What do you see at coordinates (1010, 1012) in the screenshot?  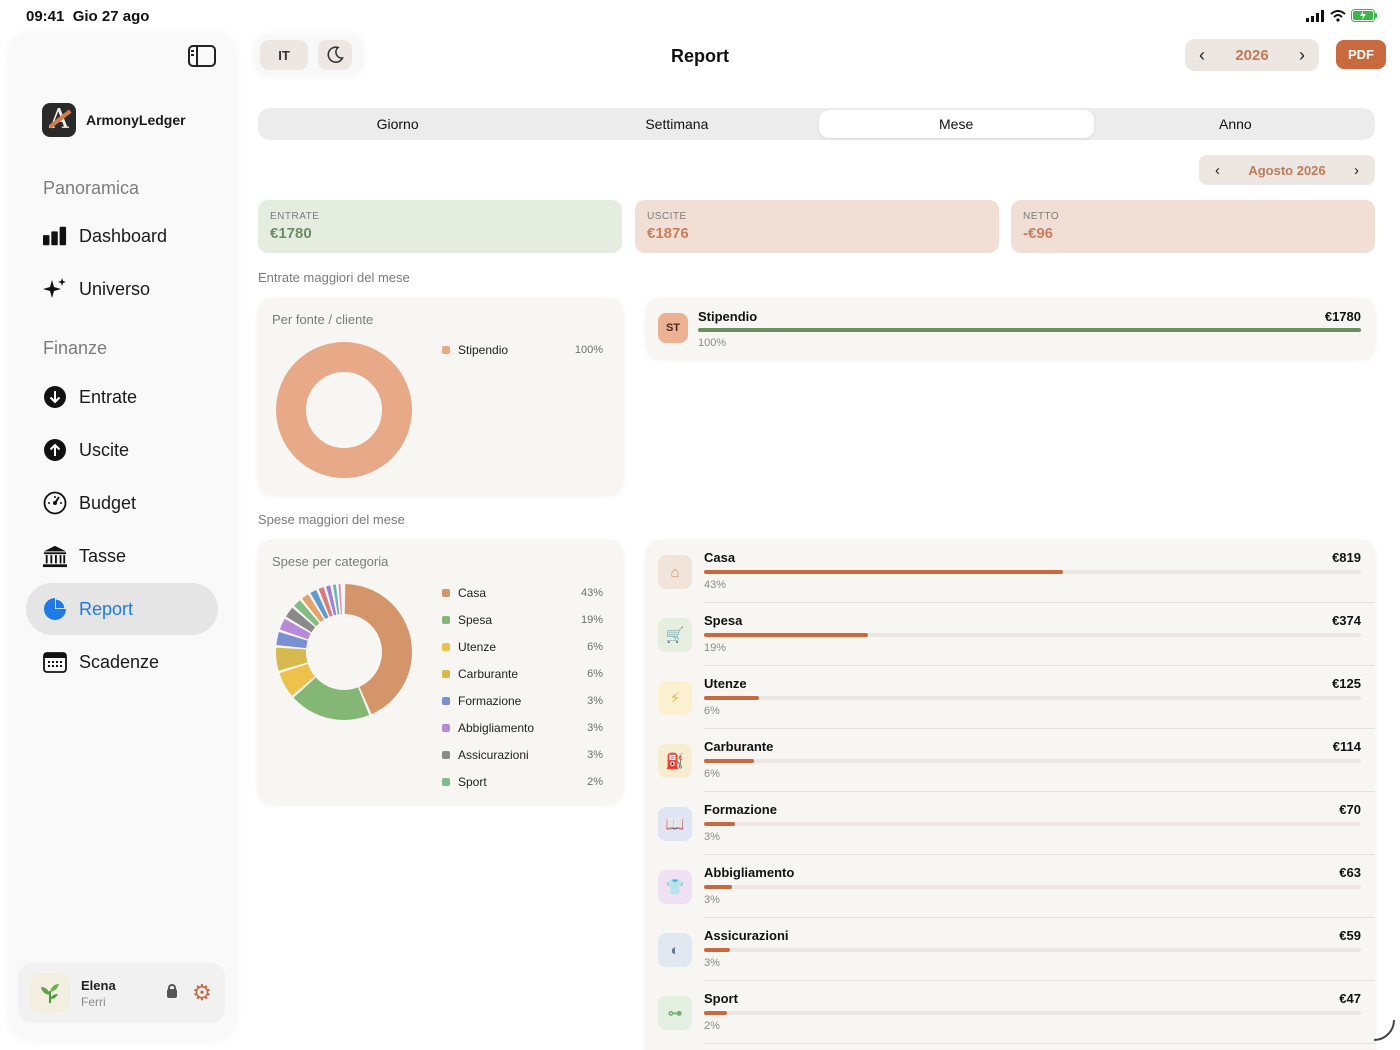 I see `list-item: ⊶ Sport €47 2%` at bounding box center [1010, 1012].